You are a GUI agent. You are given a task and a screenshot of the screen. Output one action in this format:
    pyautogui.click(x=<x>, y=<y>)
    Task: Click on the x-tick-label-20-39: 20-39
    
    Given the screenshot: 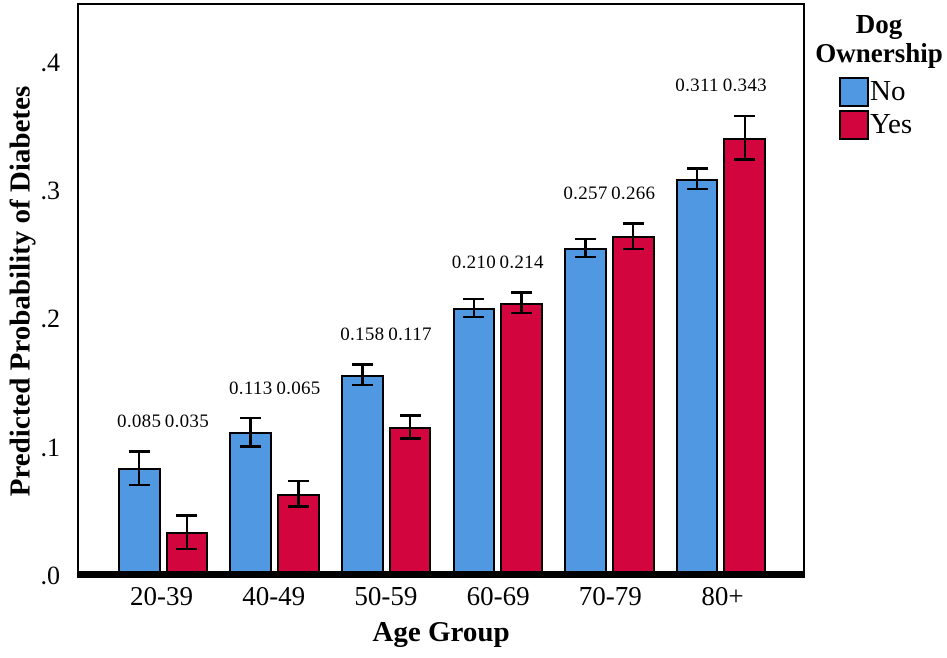 What is the action you would take?
    pyautogui.click(x=161, y=596)
    